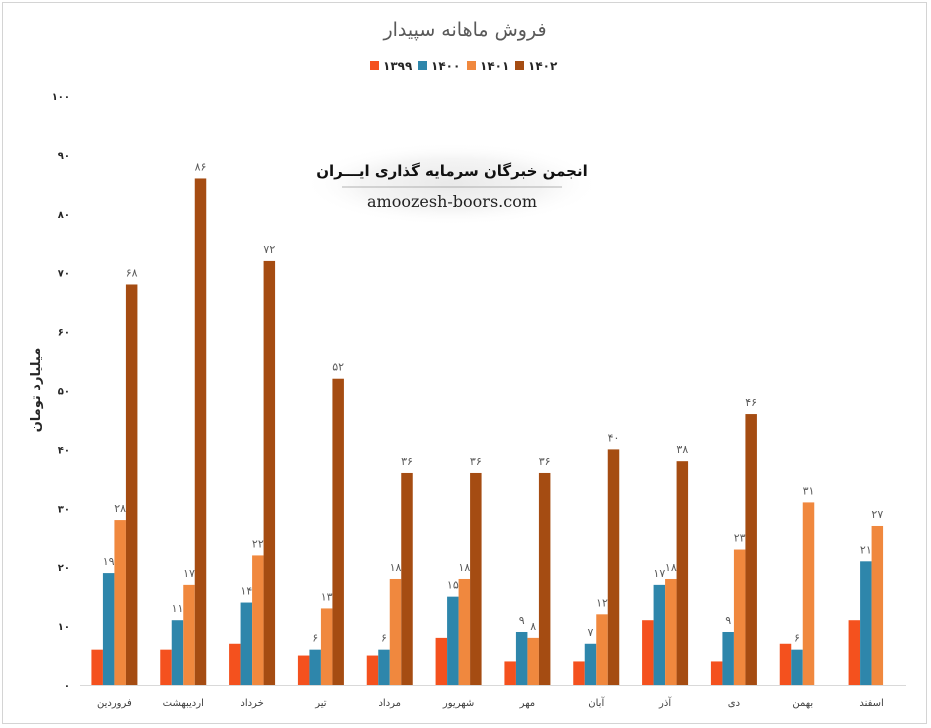 The image size is (931, 728). What do you see at coordinates (802, 703) in the screenshot?
I see `category-label: بهمن` at bounding box center [802, 703].